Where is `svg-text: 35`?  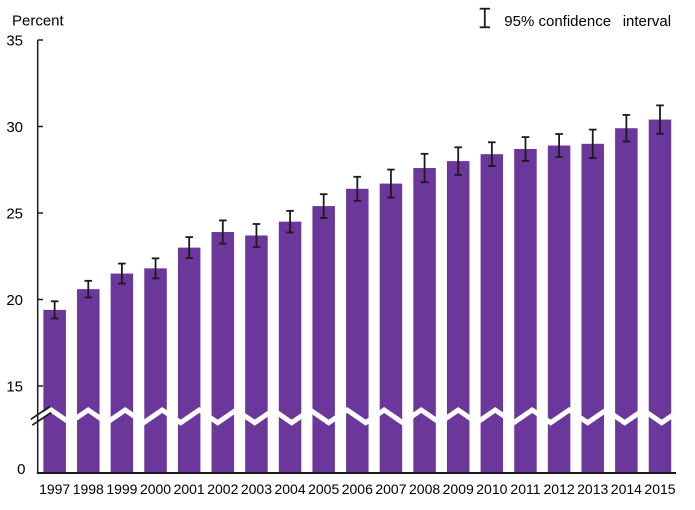 svg-text: 35 is located at coordinates (14, 40).